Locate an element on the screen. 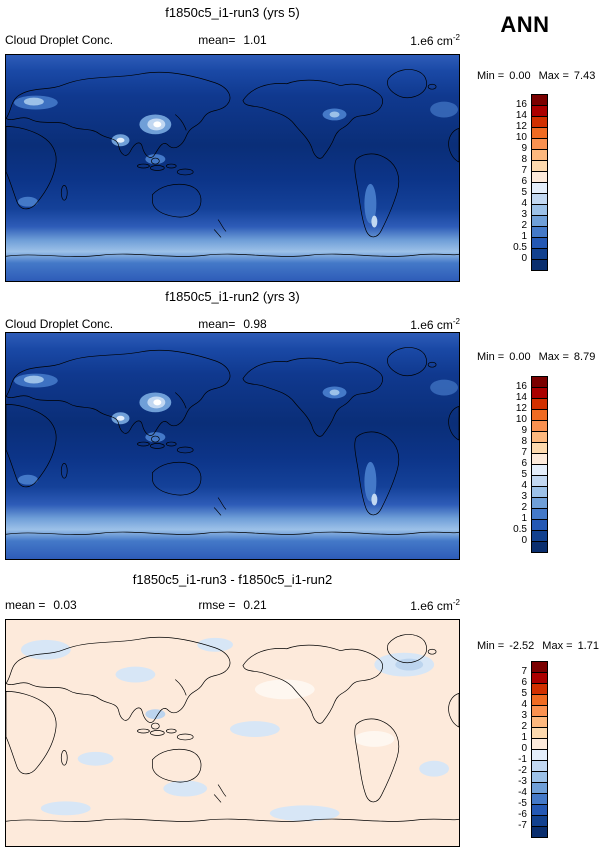  minmax-run2: Min = 0.00 Max = 8.79 is located at coordinates (542, 357).